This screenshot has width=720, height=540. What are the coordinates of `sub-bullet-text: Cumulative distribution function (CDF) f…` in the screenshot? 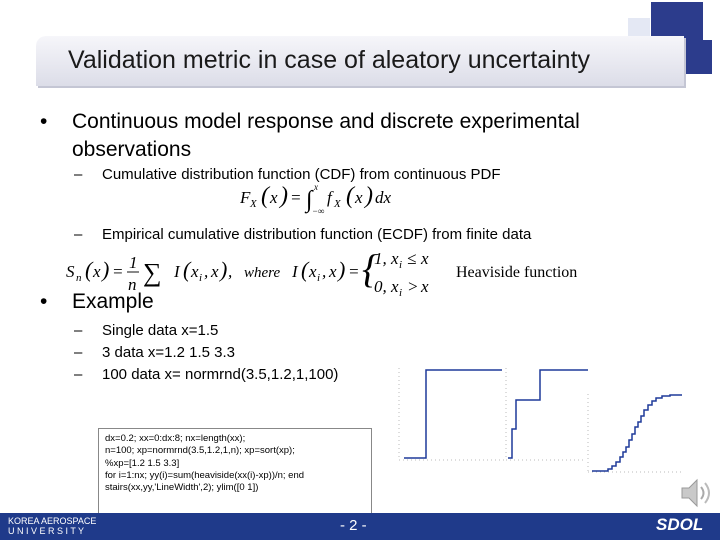 It's located at (301, 174).